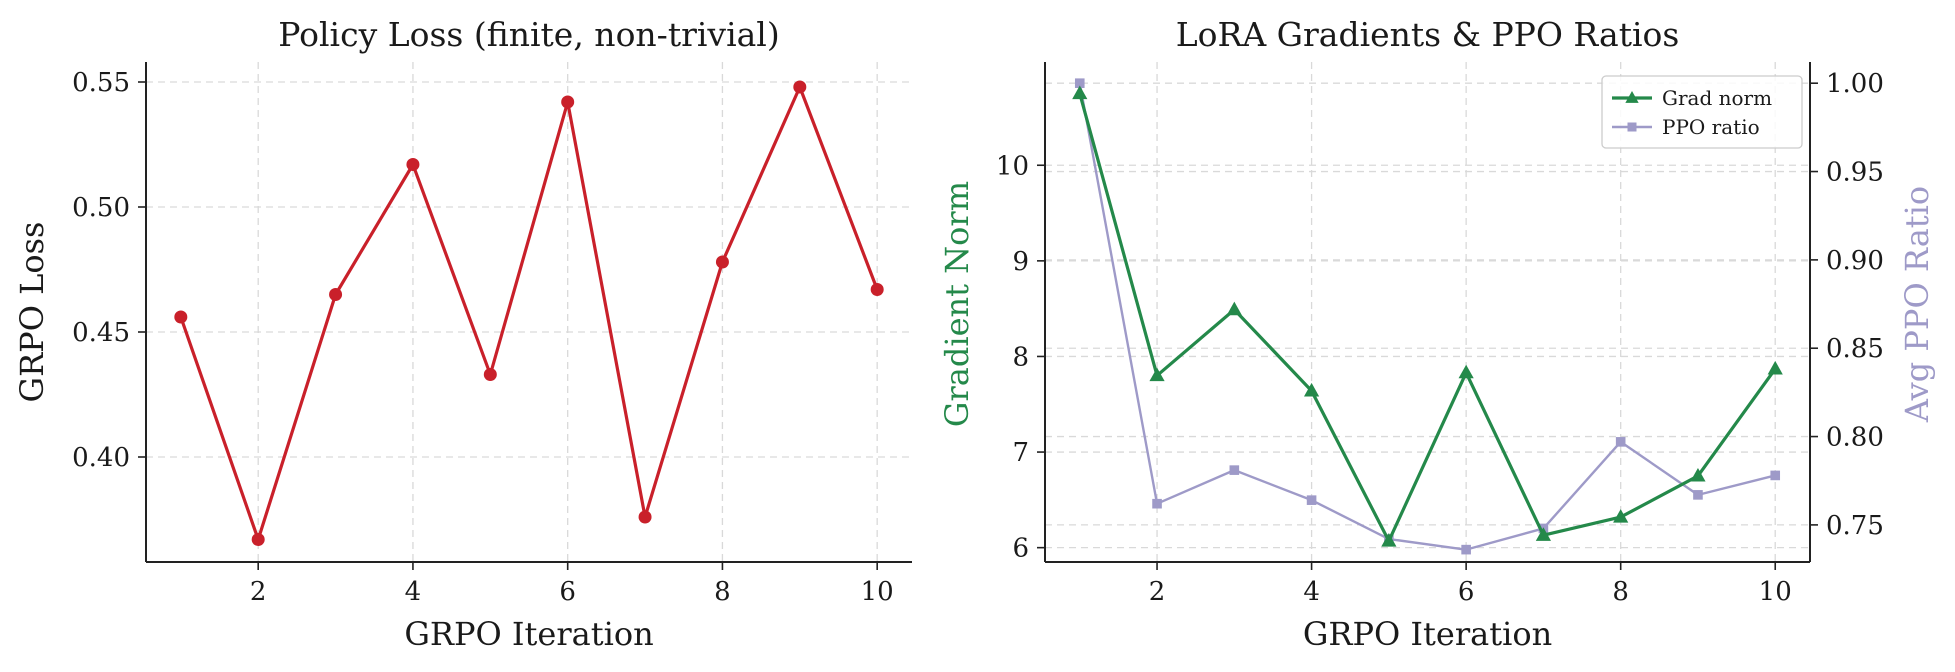  I want to click on y-tick-label-right: 0.95, so click(1855, 173).